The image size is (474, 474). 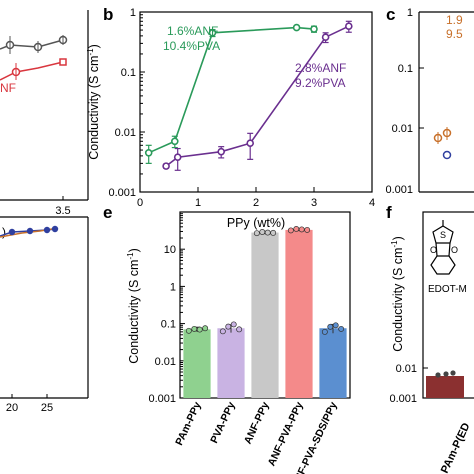 What do you see at coordinates (223, 422) in the screenshot?
I see `x-category-label: PVA-PPy` at bounding box center [223, 422].